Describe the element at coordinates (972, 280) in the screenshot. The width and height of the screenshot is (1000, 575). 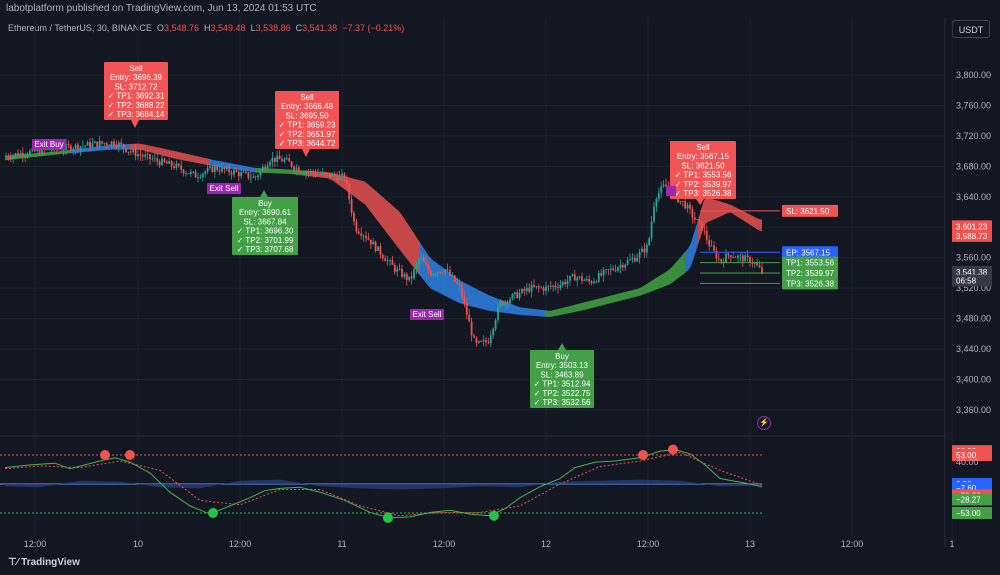
I see `price-label-badge` at that location.